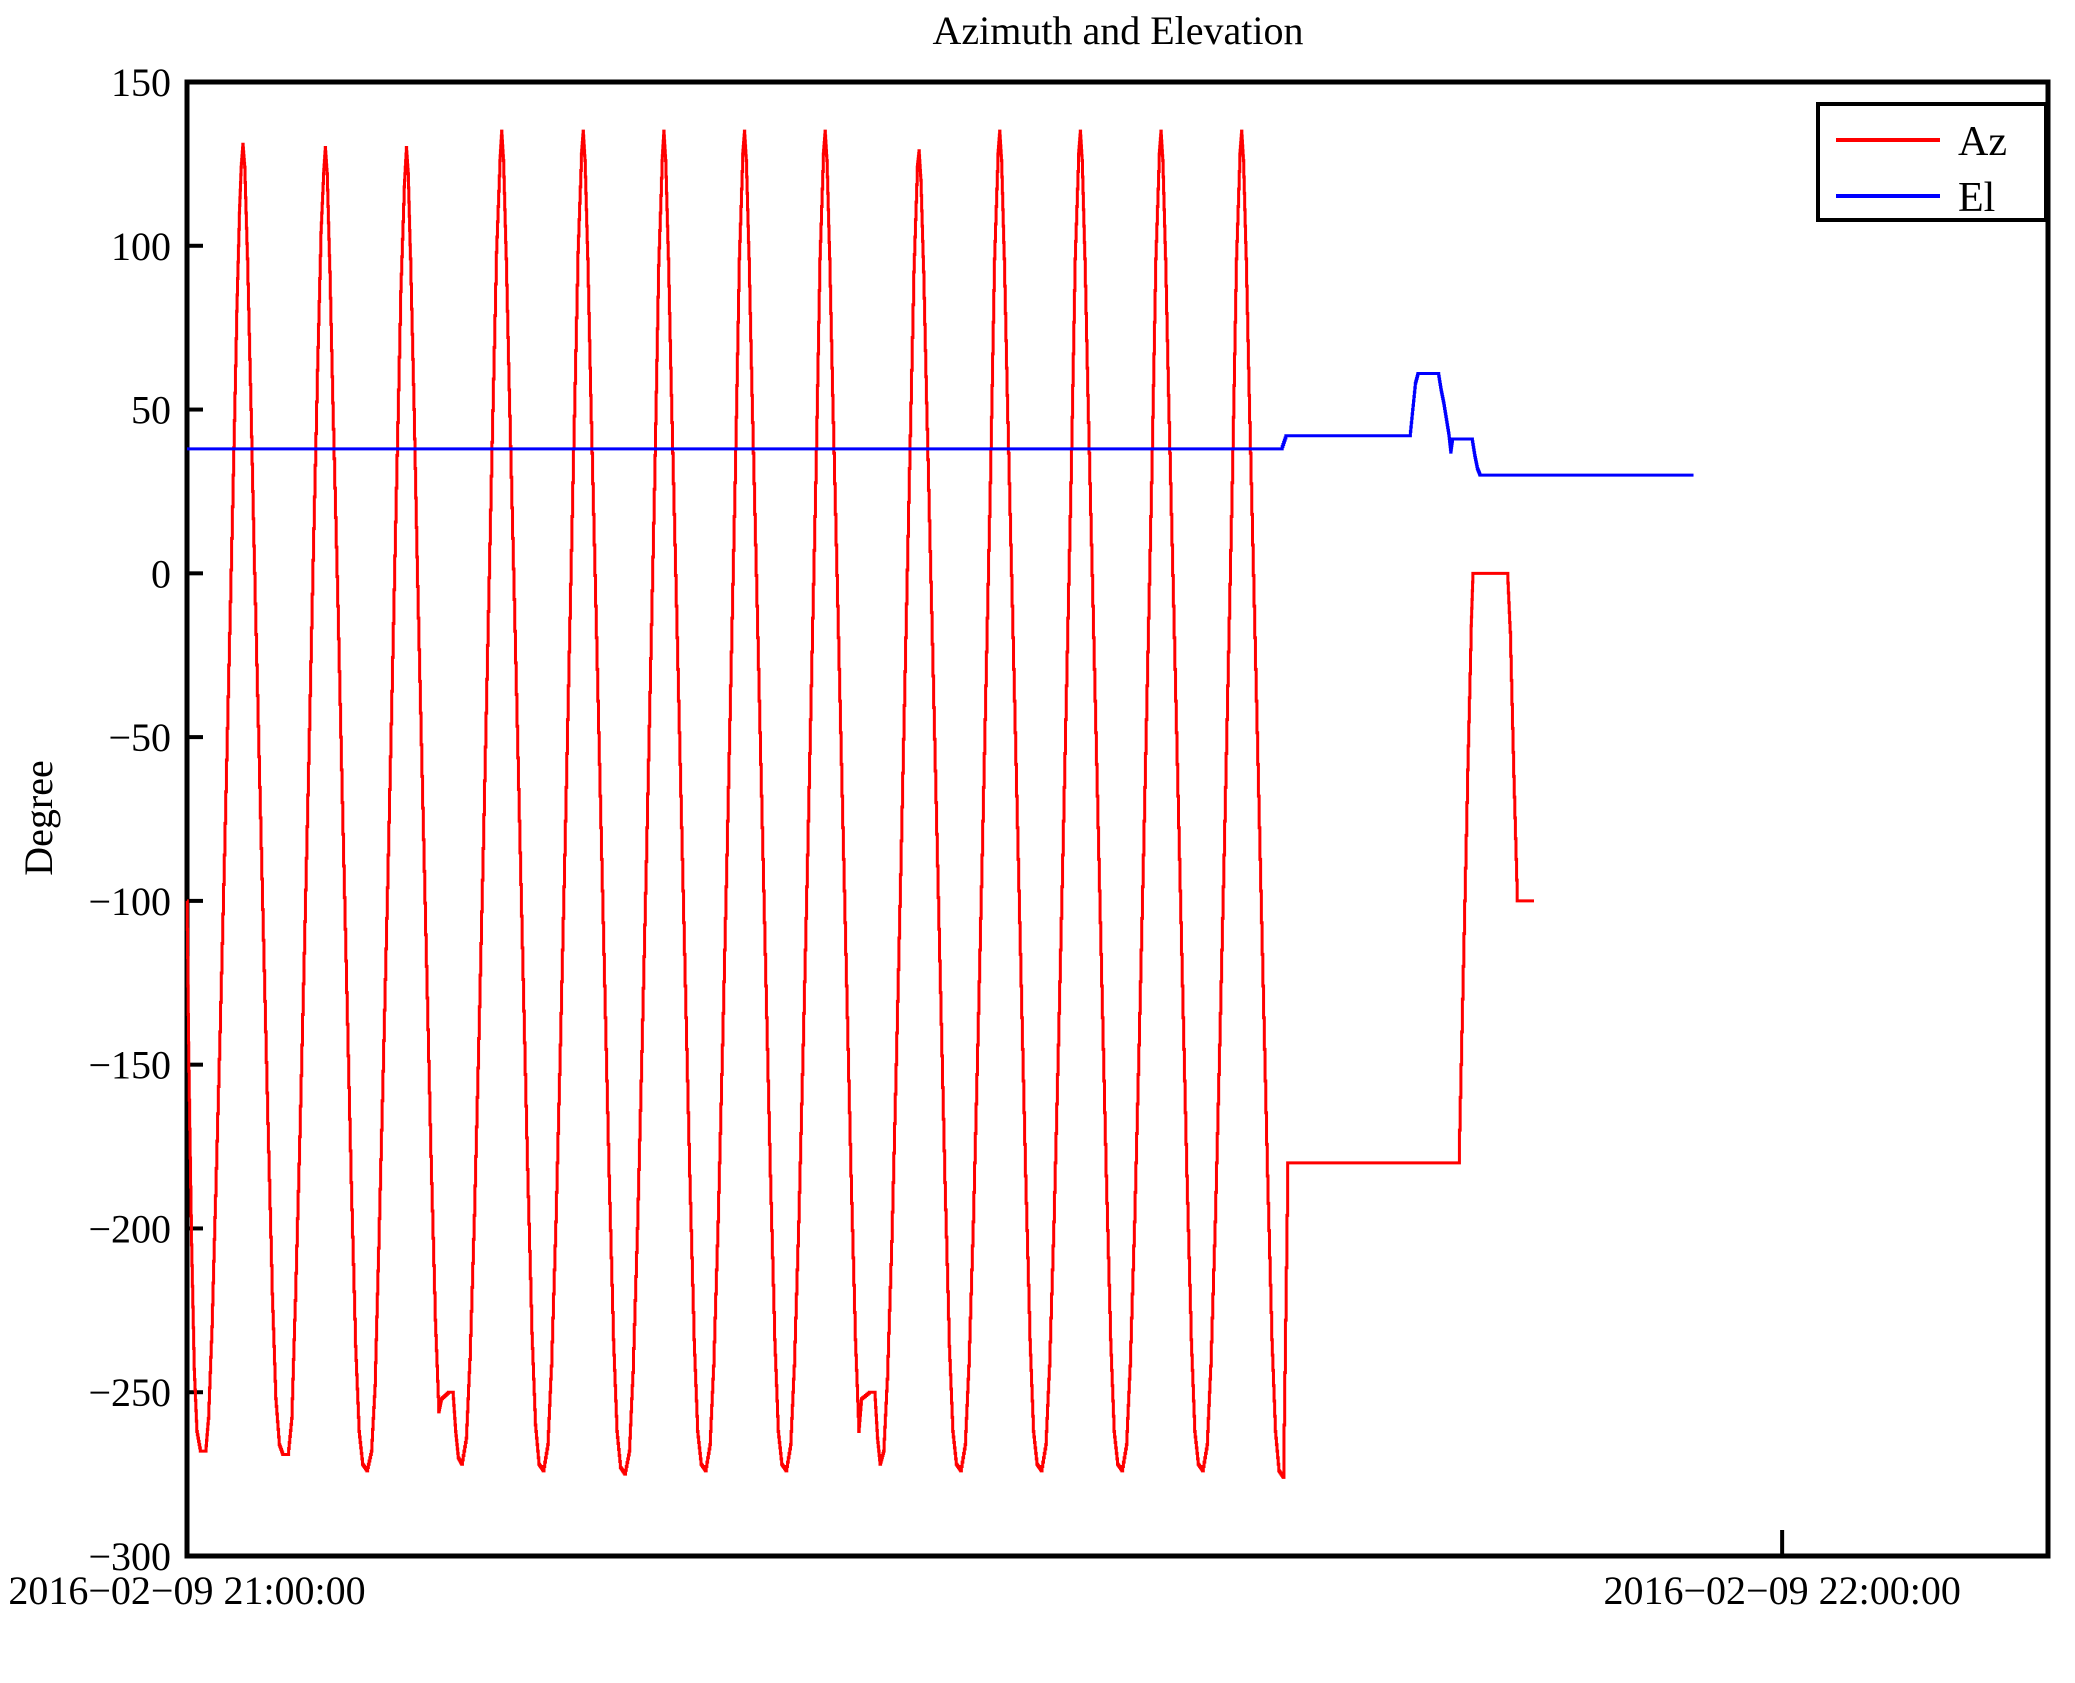 This screenshot has width=2075, height=1683. Describe the element at coordinates (1976, 198) in the screenshot. I see `legend-label-el: El` at that location.